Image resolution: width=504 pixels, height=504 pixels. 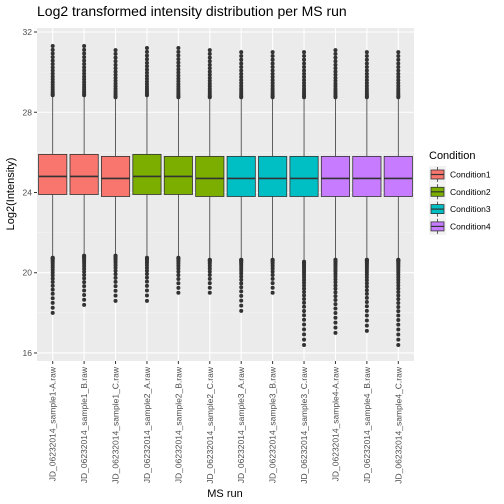 I want to click on x-tick-label: JD_06232014_sample4_B.raw, so click(x=367, y=424).